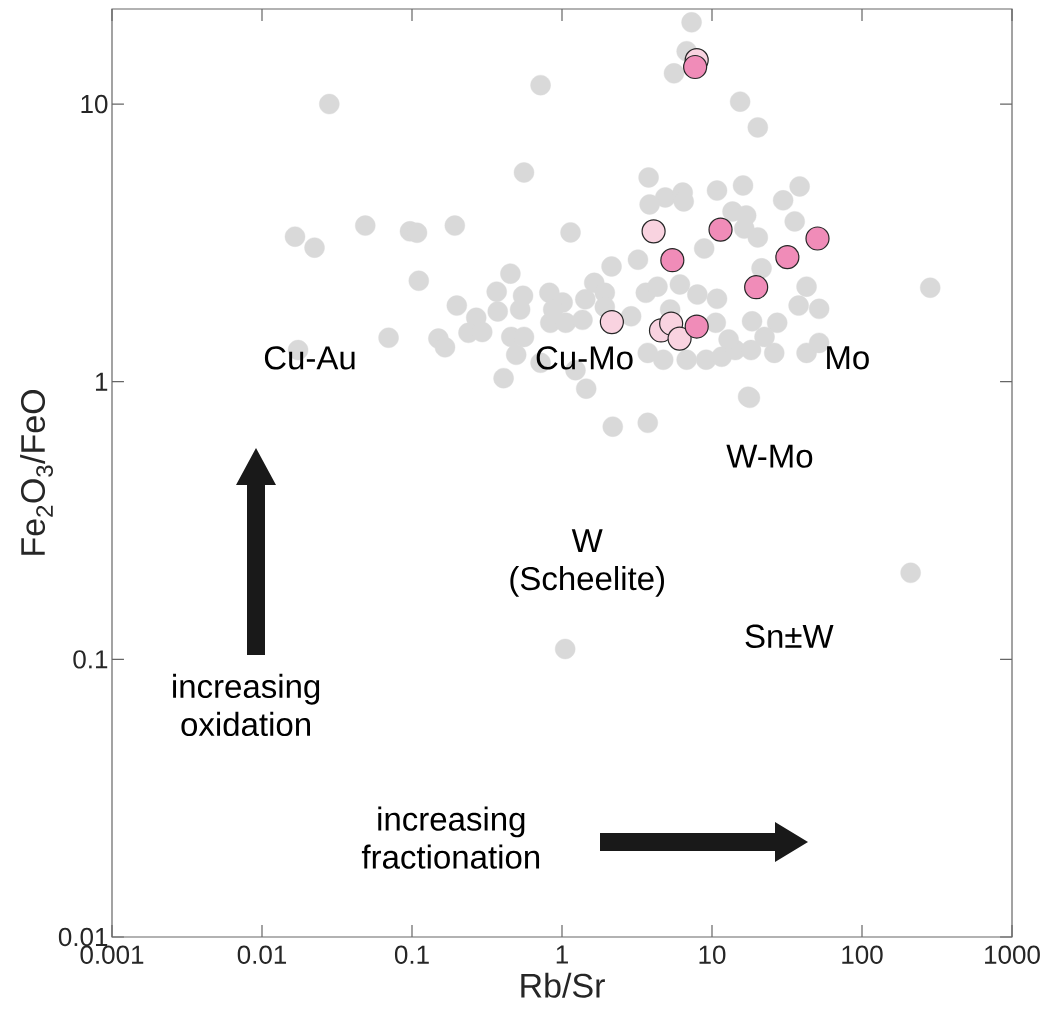  What do you see at coordinates (36, 472) in the screenshot?
I see `y-axis-title: Fe$_{2}$O$_{3}$/FeO` at bounding box center [36, 472].